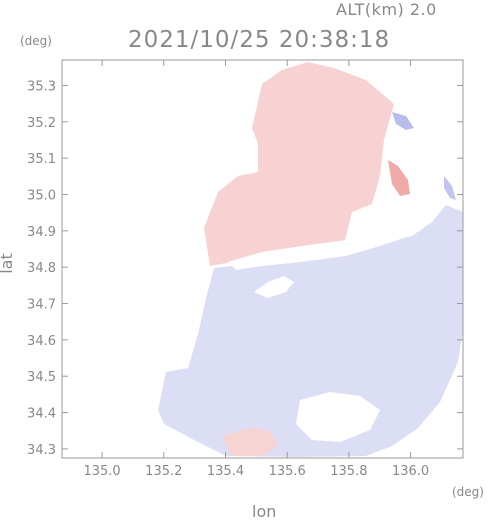 Image resolution: width=491 pixels, height=521 pixels. What do you see at coordinates (41, 377) in the screenshot?
I see `y-tick-label: 34.5` at bounding box center [41, 377].